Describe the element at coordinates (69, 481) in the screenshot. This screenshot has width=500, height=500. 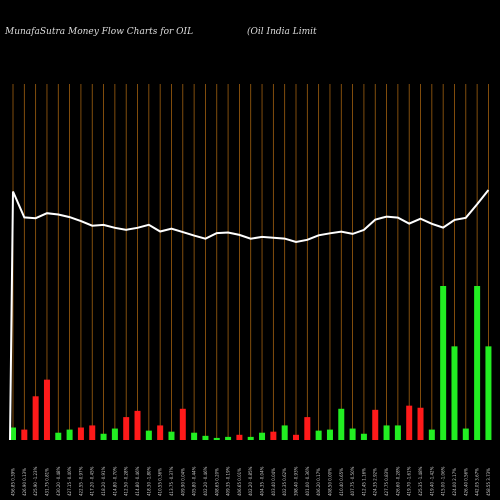
I see `x-tick-label: 427.15 -0.40%` at that location.